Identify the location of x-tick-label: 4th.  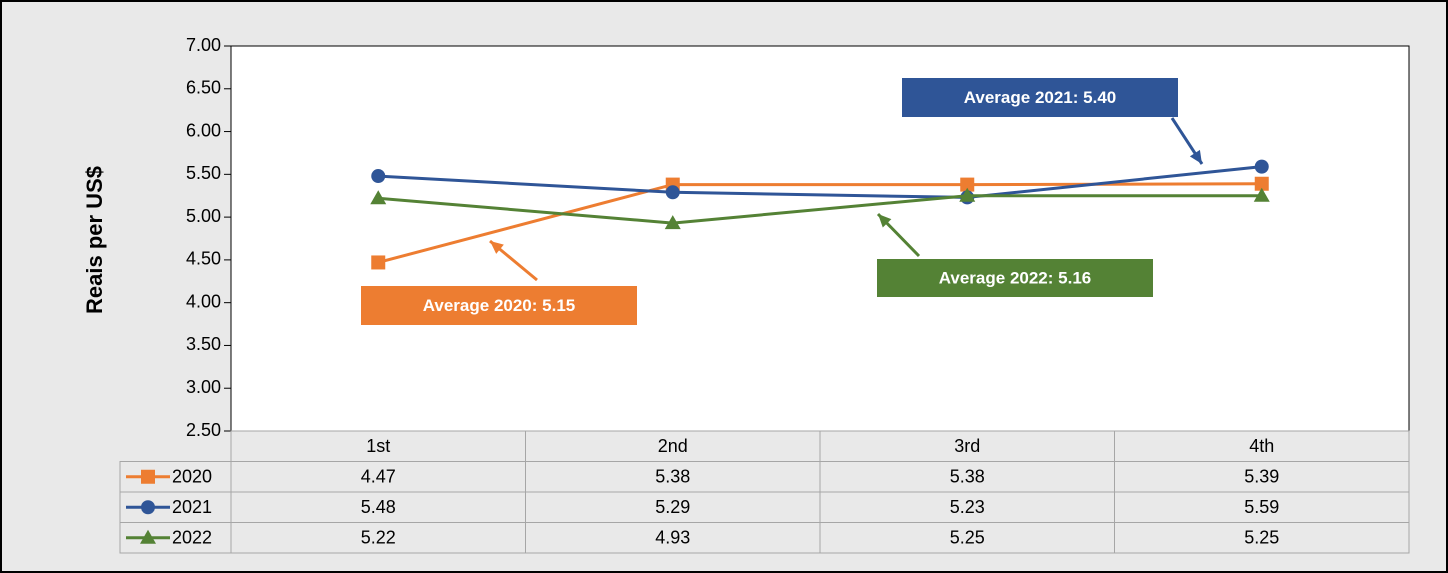
(1261, 446).